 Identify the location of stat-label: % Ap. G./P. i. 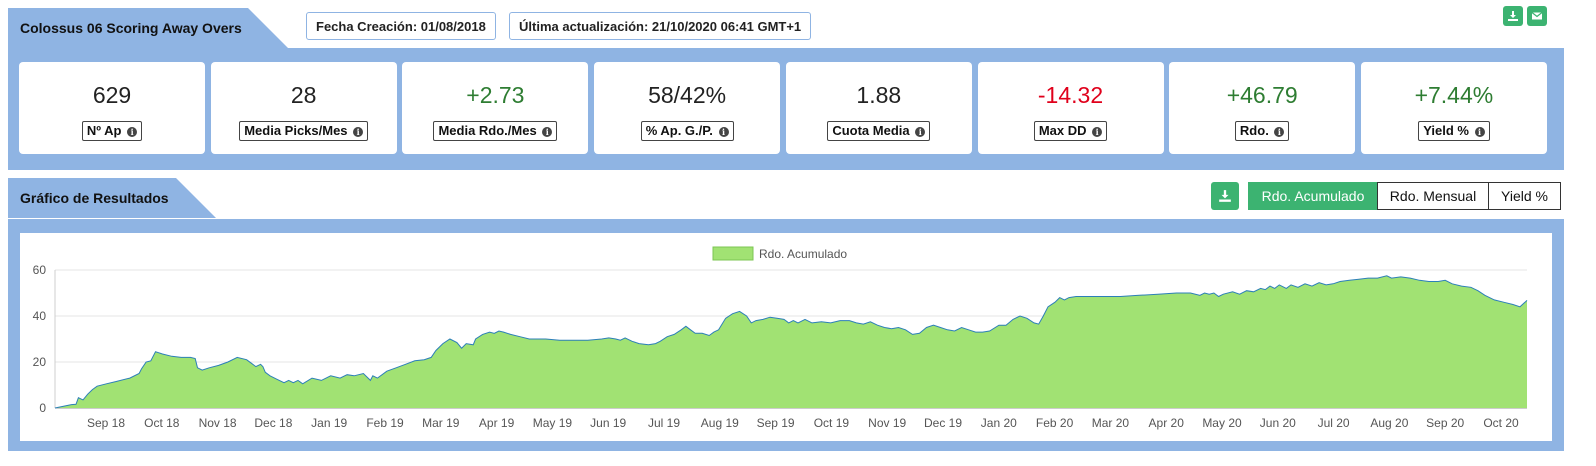
(687, 131).